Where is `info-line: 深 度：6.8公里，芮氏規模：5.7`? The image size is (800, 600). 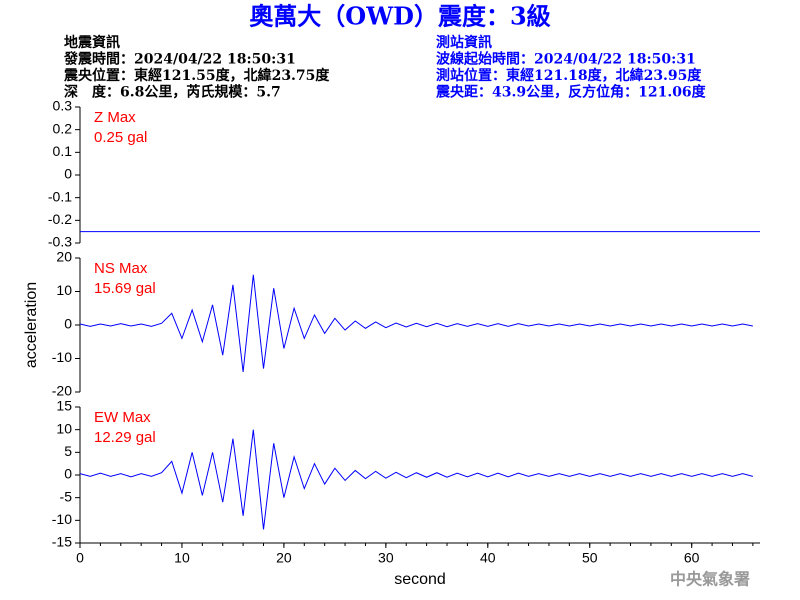 info-line: 深 度：6.8公里，芮氏規模：5.7 is located at coordinates (172, 92).